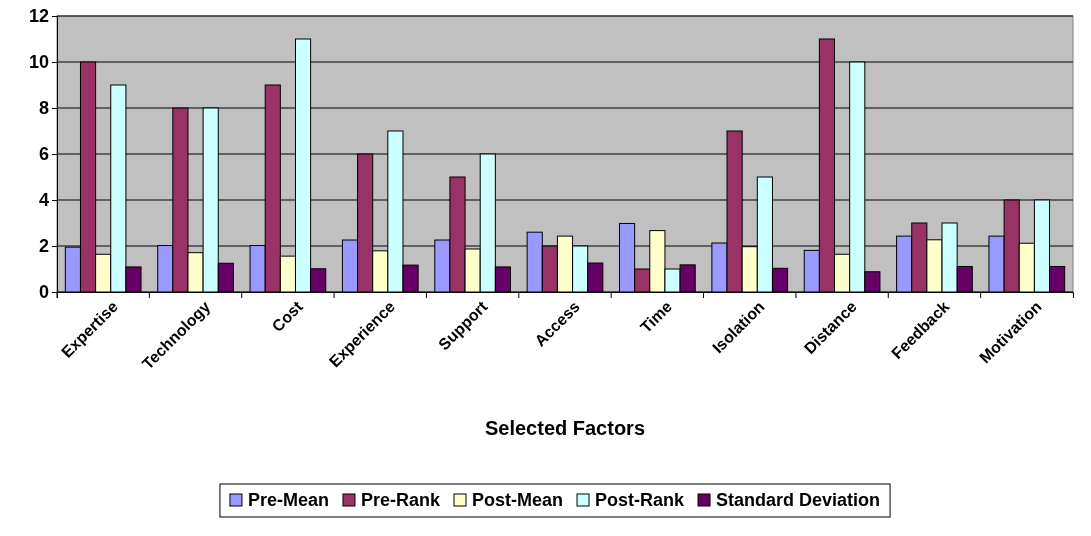 Image resolution: width=1091 pixels, height=536 pixels. What do you see at coordinates (288, 500) in the screenshot?
I see `legend-label: Pre-Mean` at bounding box center [288, 500].